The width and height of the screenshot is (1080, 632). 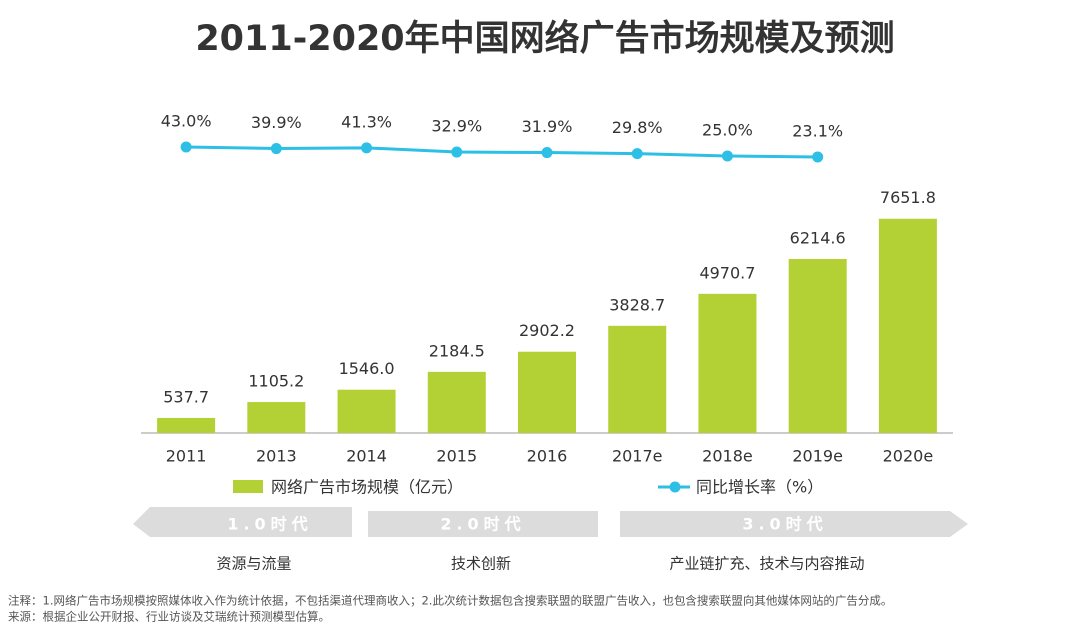 What do you see at coordinates (367, 487) in the screenshot?
I see `legend-label: 网络广告市场规模（亿元）` at bounding box center [367, 487].